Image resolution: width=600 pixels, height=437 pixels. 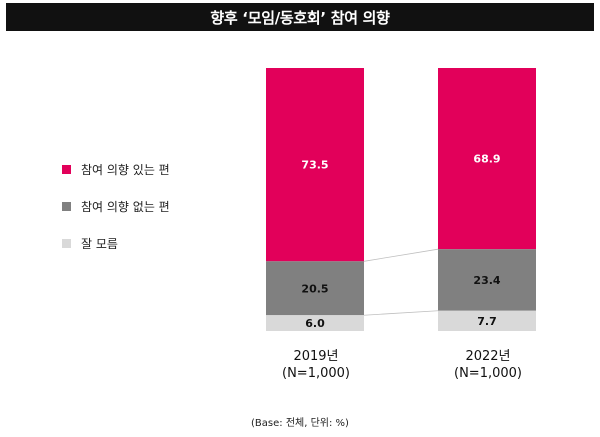 I want to click on legend-swatch-not-participate, so click(x=66, y=206).